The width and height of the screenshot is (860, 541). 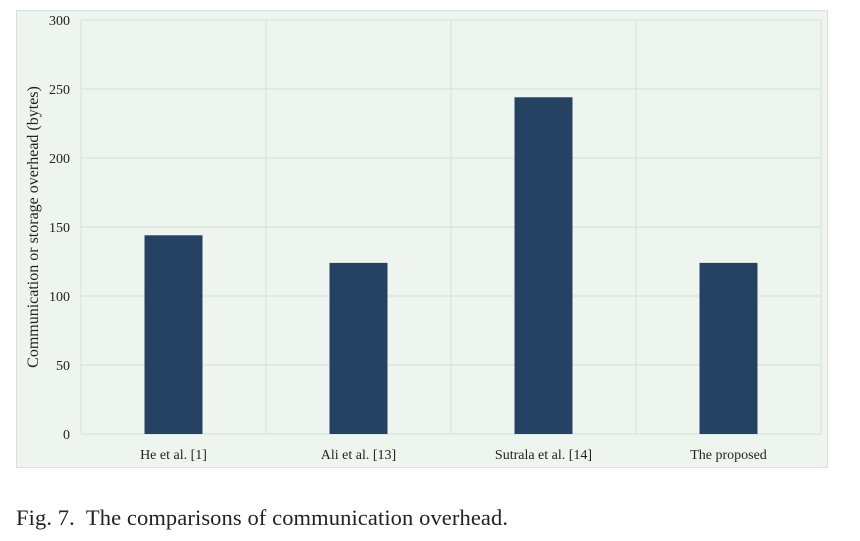 What do you see at coordinates (66, 435) in the screenshot?
I see `y-tick-label: 0` at bounding box center [66, 435].